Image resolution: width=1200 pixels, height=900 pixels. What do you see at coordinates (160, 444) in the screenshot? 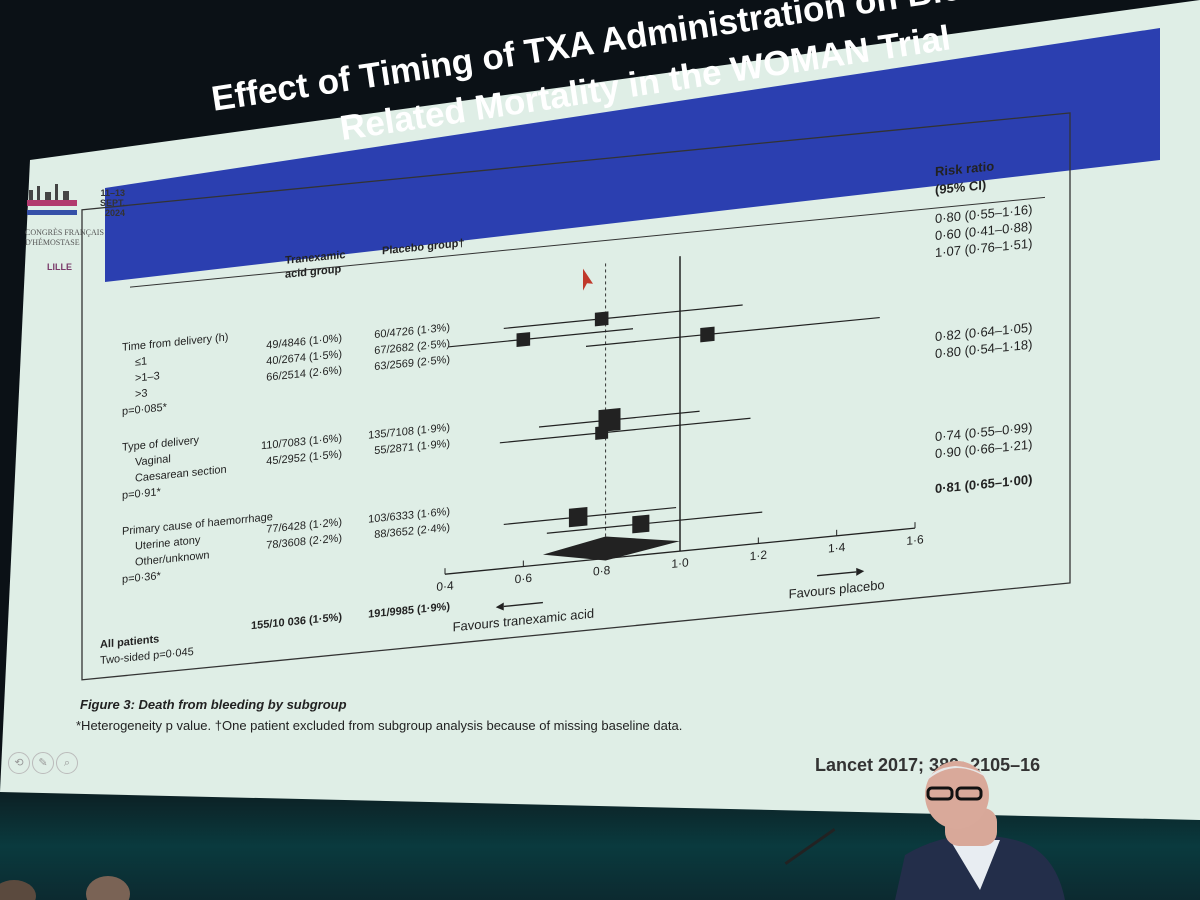
I see `group-heading: Type of delivery` at bounding box center [160, 444].